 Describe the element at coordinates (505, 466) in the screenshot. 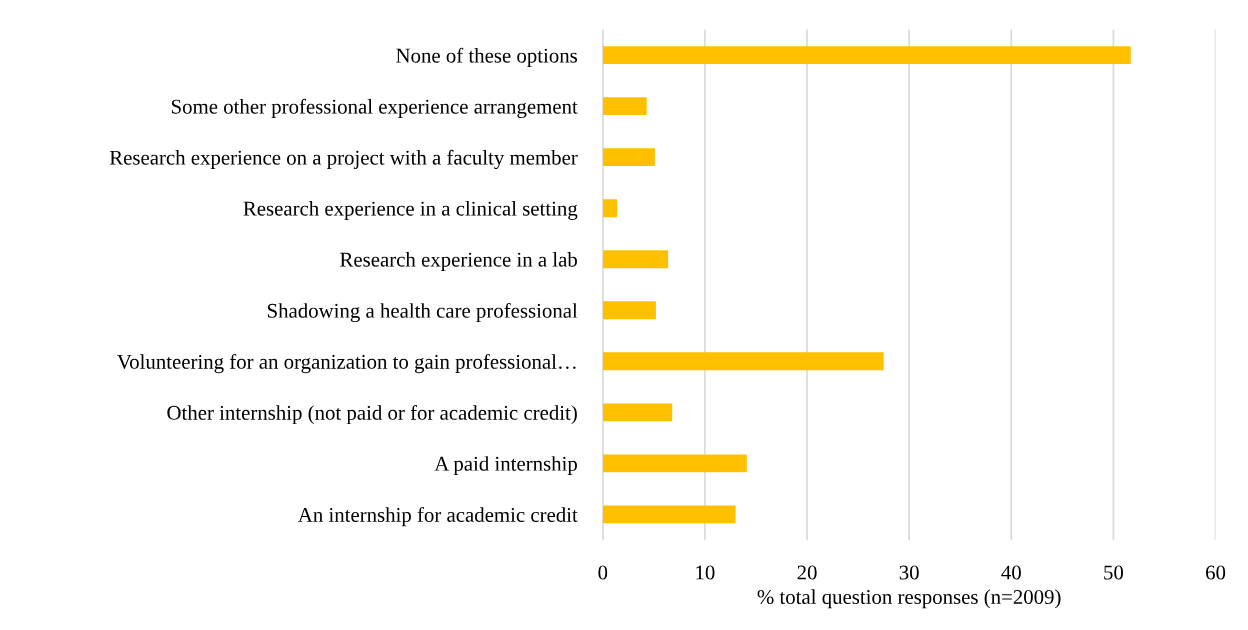

I see `y-tick-label: A paid internship` at that location.